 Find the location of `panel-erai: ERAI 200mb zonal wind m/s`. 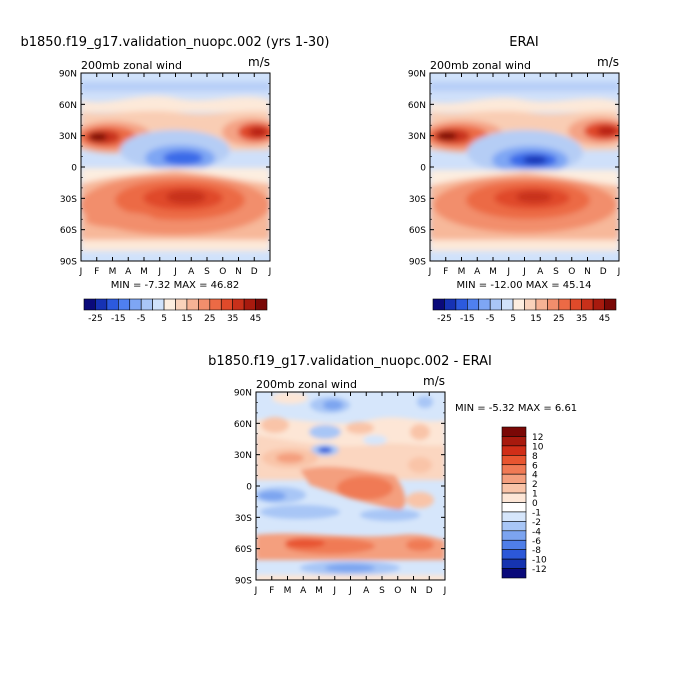

panel-erai: ERAI 200mb zonal wind m/s is located at coordinates (514, 179).